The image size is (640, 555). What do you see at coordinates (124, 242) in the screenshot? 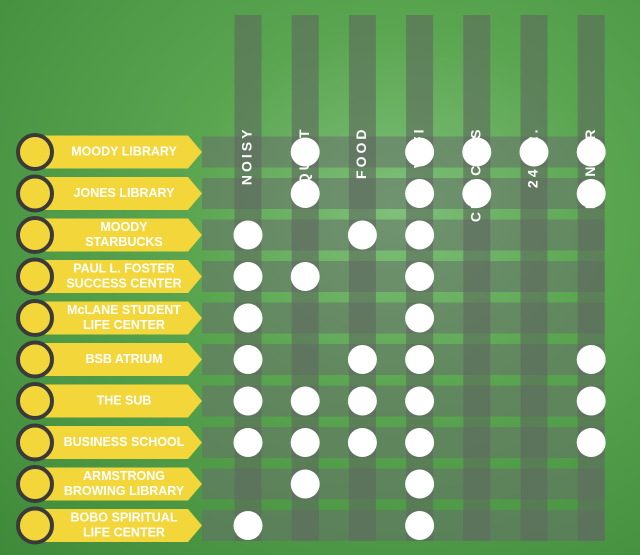
I see `row-label-text: STARBUCKS` at bounding box center [124, 242].